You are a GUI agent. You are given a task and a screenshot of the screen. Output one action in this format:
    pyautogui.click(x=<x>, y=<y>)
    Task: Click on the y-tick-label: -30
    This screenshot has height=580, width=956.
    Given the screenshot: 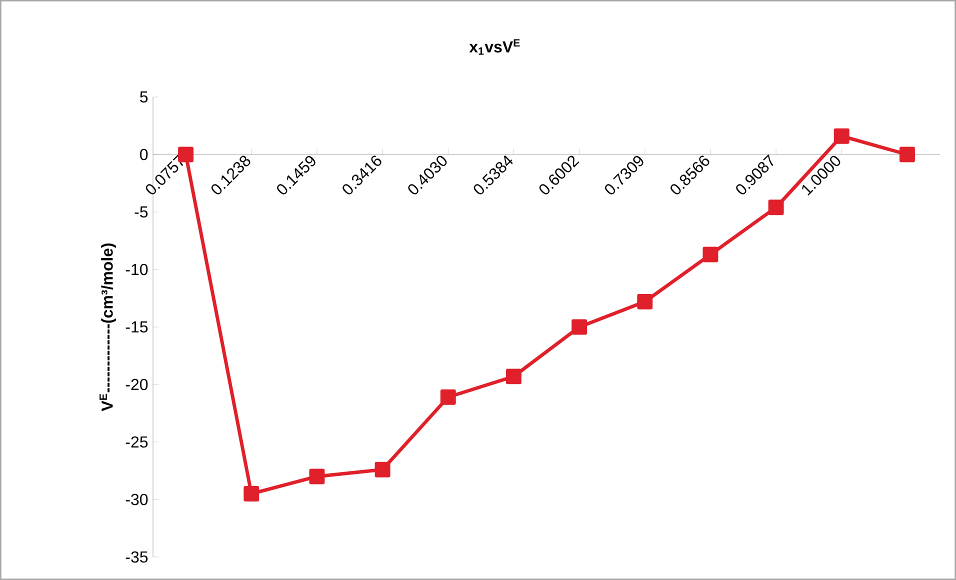 What is the action you would take?
    pyautogui.click(x=137, y=500)
    